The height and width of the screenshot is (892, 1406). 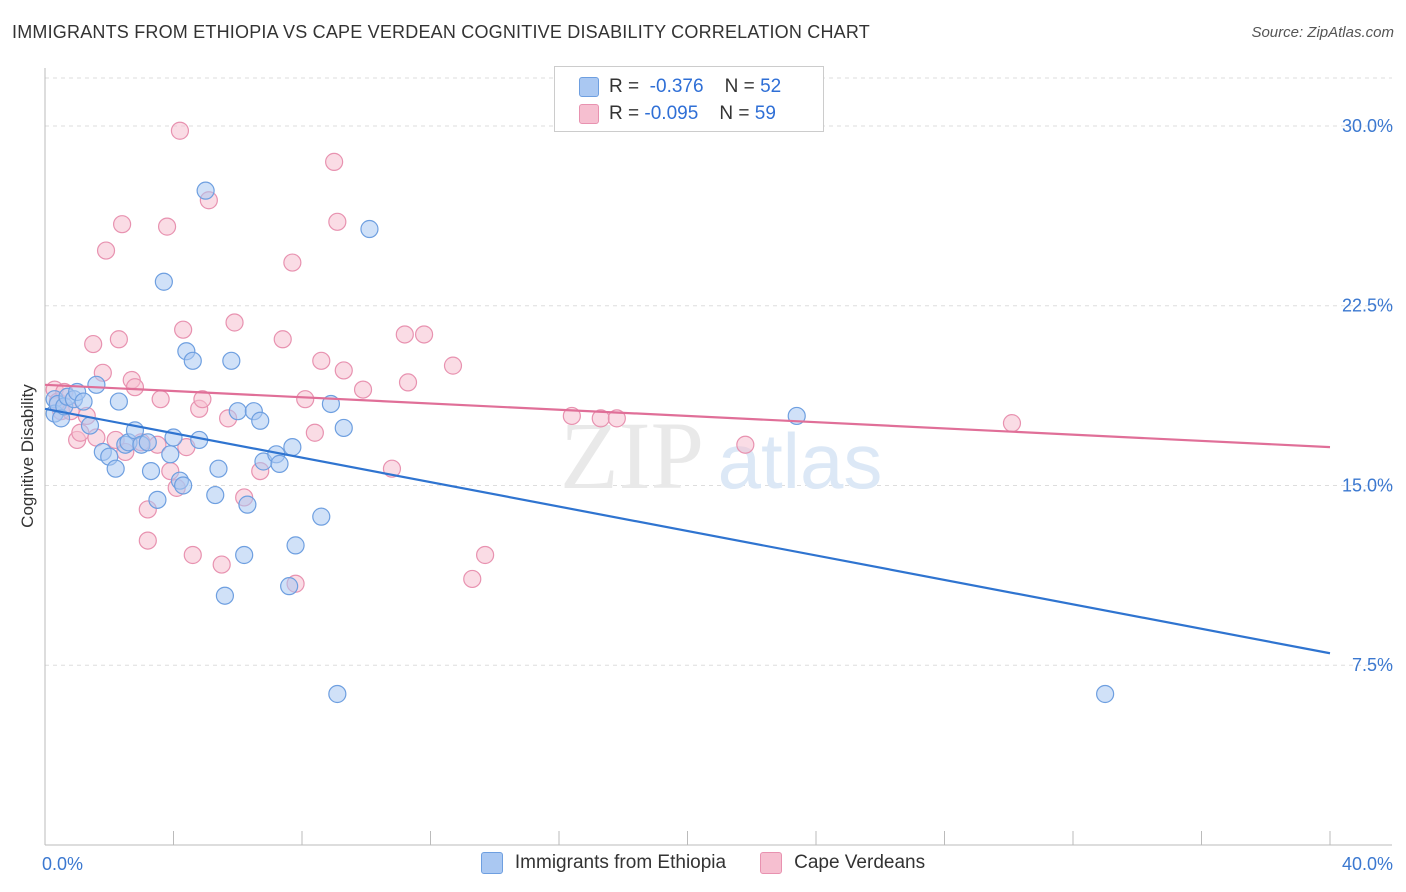 I want to click on x-tick-label: 40.0%, so click(x=1367, y=864).